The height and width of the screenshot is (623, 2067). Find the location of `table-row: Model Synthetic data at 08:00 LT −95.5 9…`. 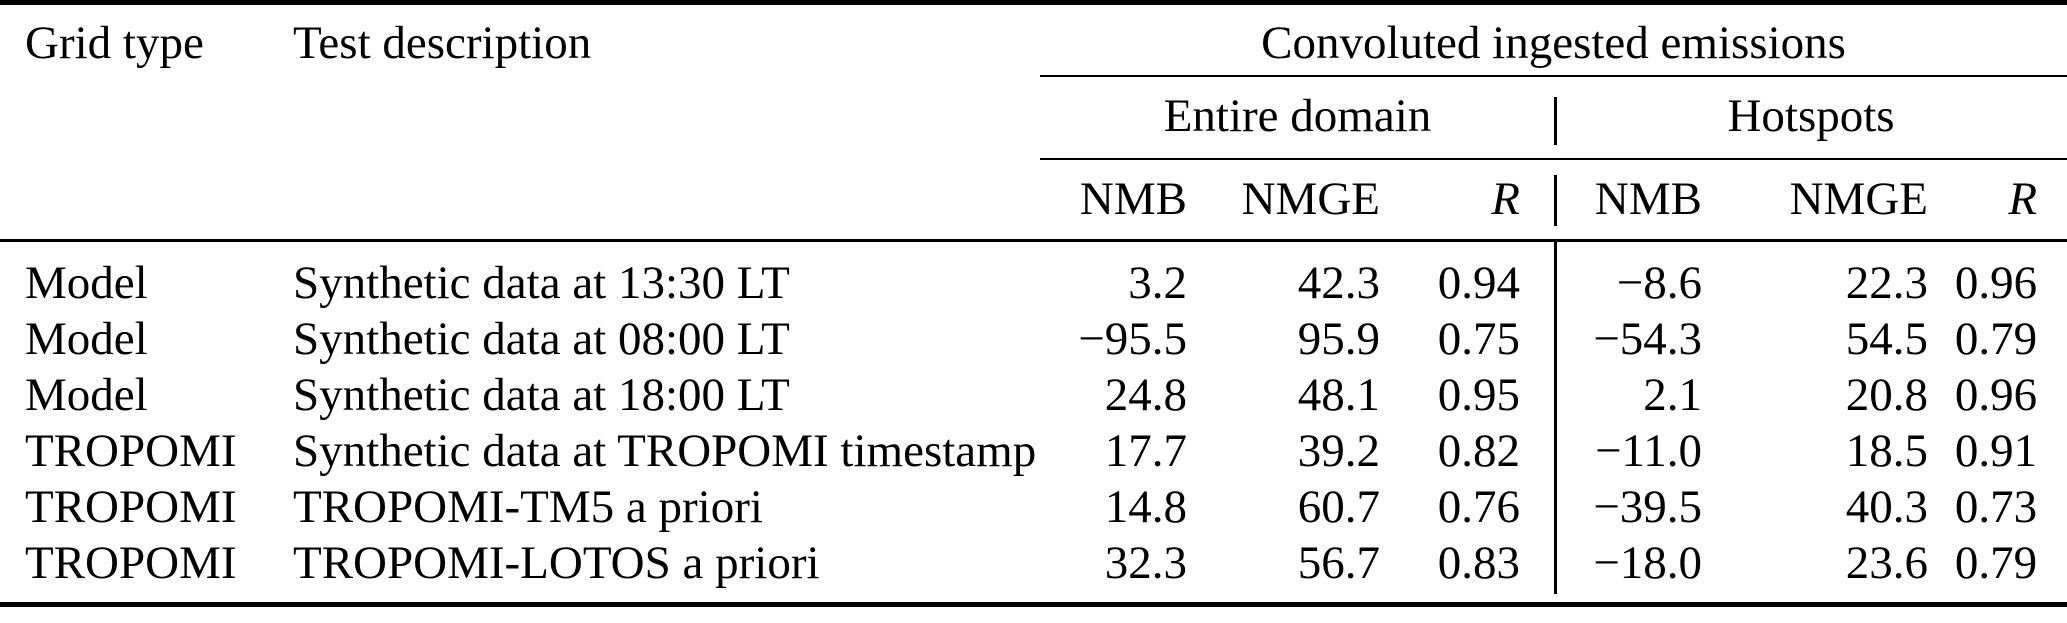

table-row: Model Synthetic data at 08:00 LT −95.5 9… is located at coordinates (1033, 340).